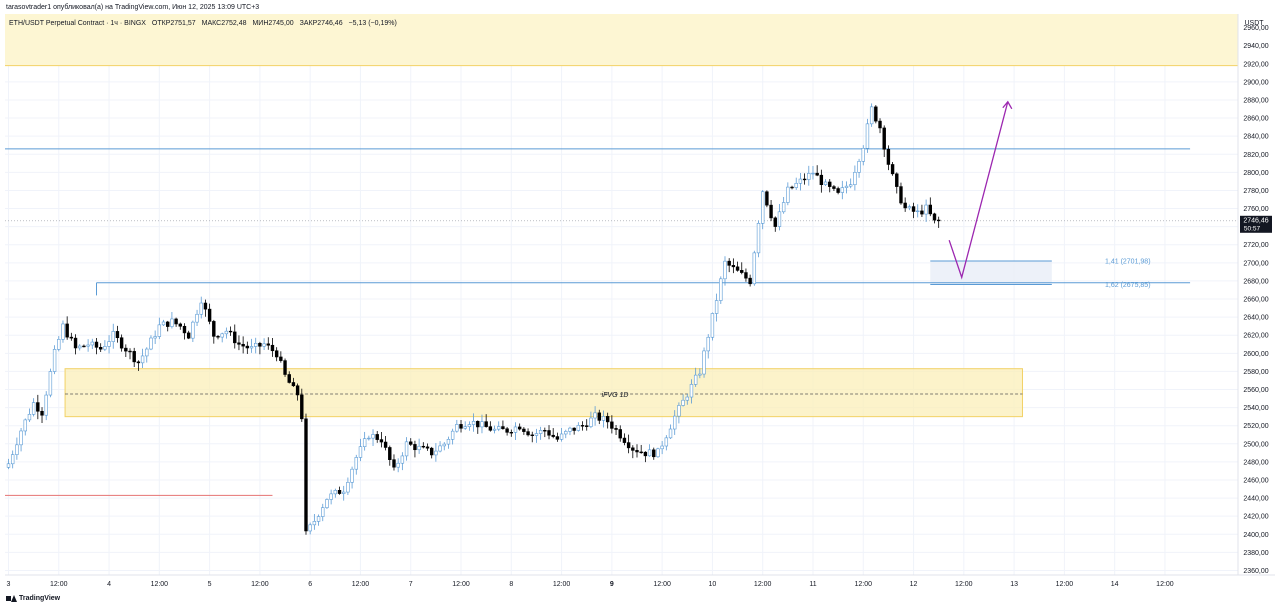  What do you see at coordinates (1255, 137) in the screenshot?
I see `price-tick-label: 2840,00` at bounding box center [1255, 137].